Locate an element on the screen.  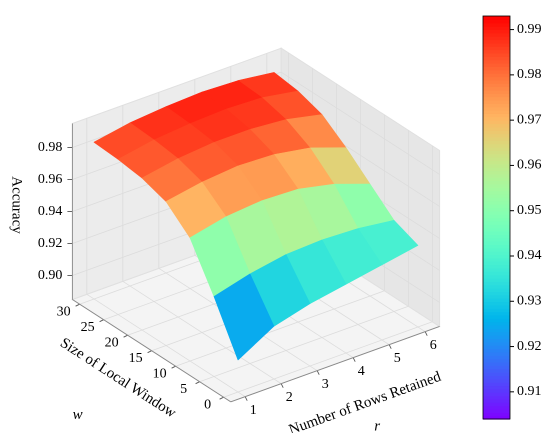
colorbar-tick-label: 0.94 is located at coordinates (529, 255).